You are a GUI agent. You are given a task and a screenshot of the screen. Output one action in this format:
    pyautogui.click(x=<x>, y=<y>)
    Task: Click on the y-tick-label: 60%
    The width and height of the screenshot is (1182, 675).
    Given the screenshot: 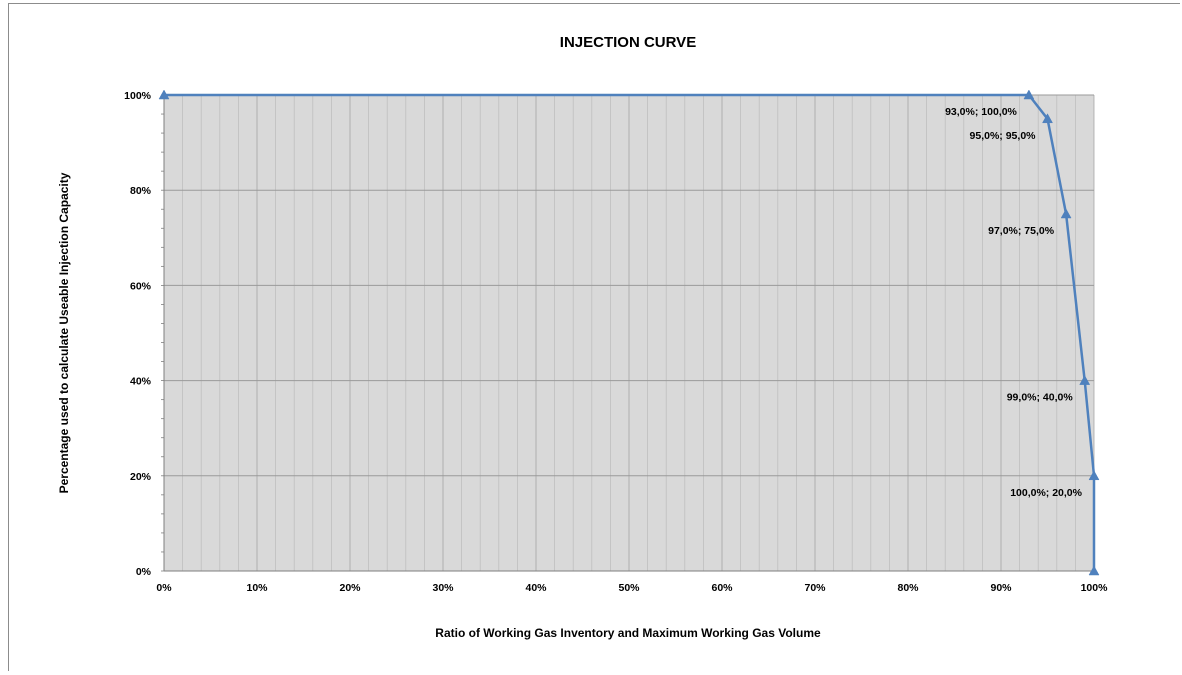 What is the action you would take?
    pyautogui.click(x=141, y=286)
    